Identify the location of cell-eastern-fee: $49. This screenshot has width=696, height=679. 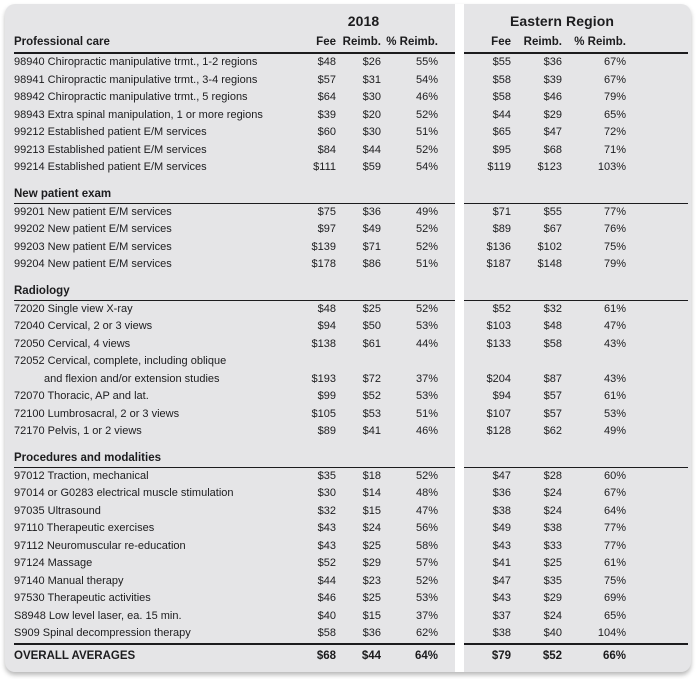
(501, 528).